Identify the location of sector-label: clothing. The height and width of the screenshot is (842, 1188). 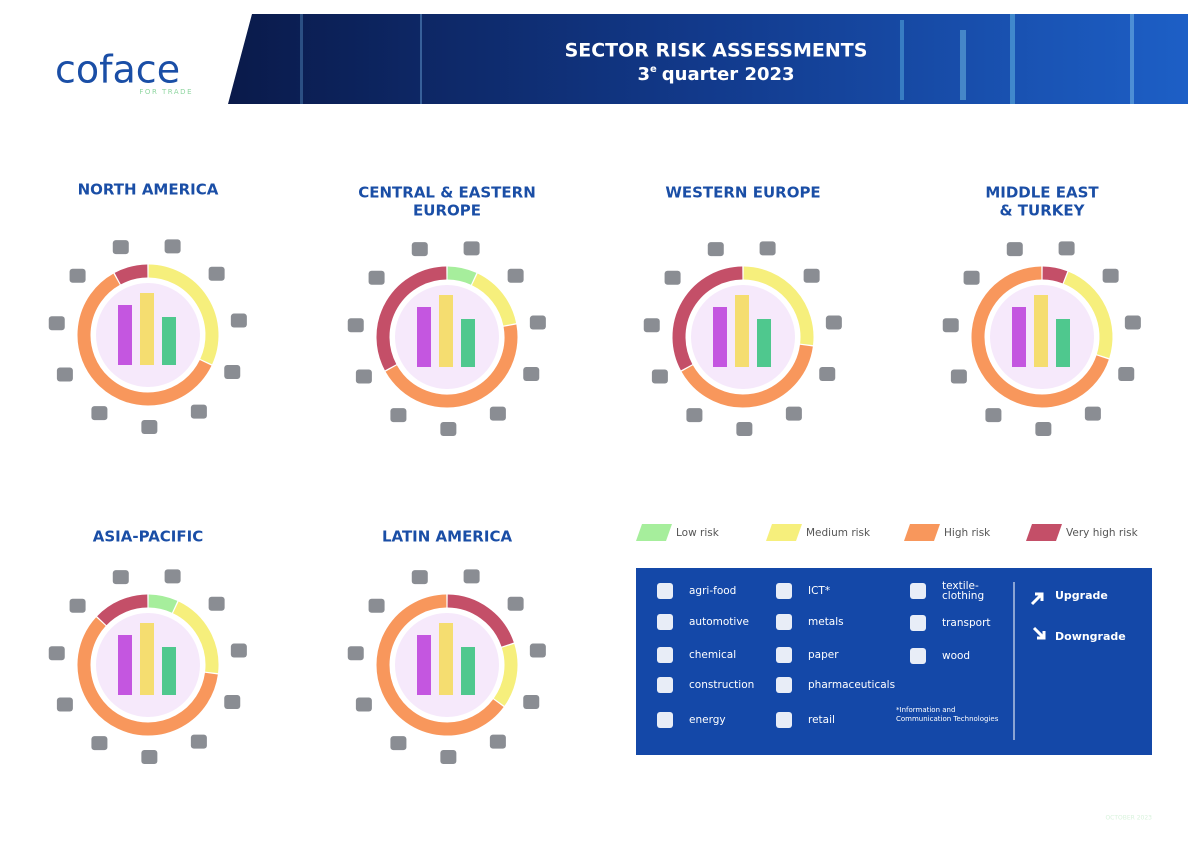
(963, 596).